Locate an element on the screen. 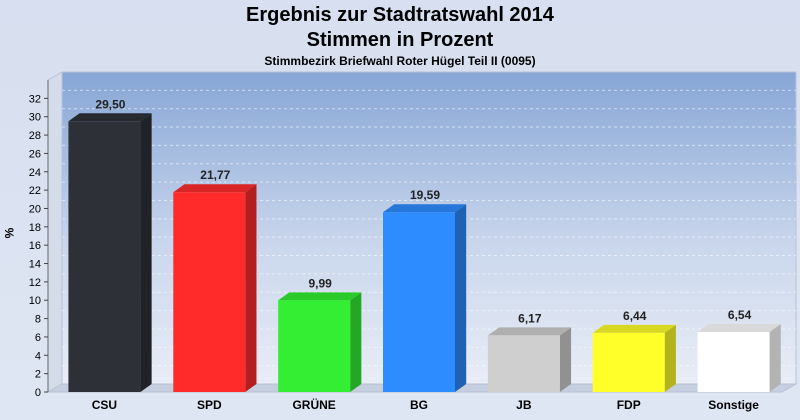 The height and width of the screenshot is (420, 800). category-label-csu: CSU is located at coordinates (104, 405).